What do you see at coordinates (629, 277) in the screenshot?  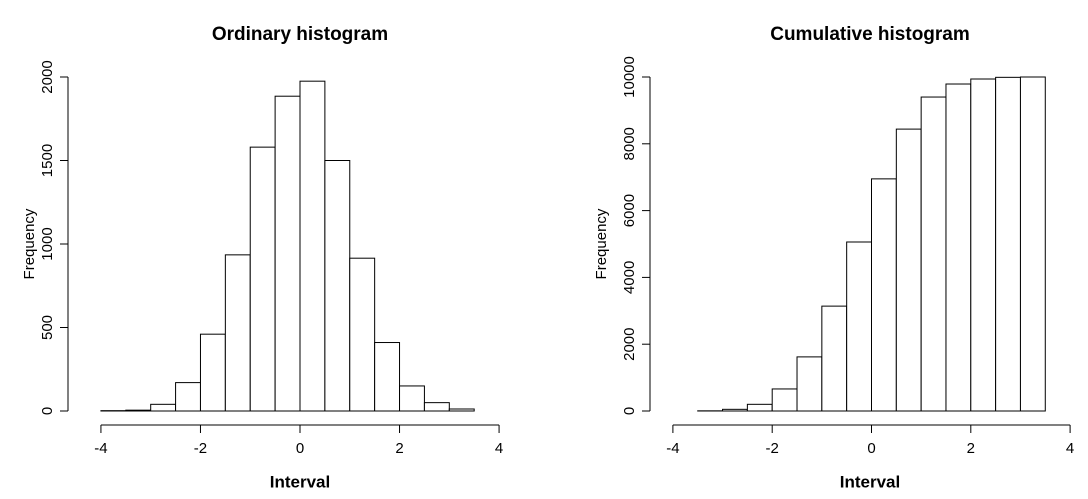 I see `y-tick-label: 4000` at bounding box center [629, 277].